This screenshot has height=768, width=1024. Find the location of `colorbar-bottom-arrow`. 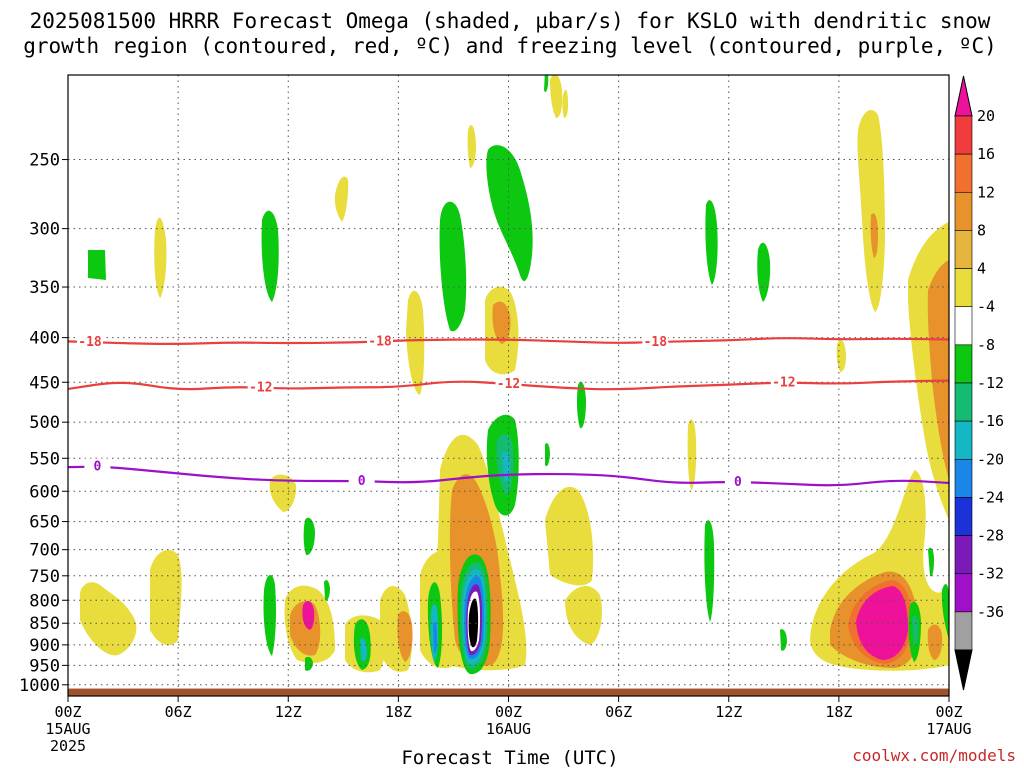

colorbar-bottom-arrow is located at coordinates (963, 670).